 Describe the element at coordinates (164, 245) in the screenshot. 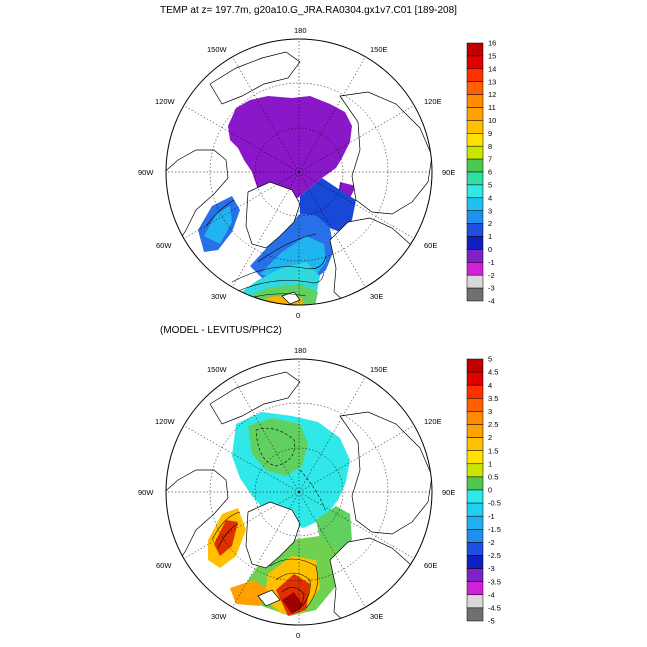

I see `p1-lon-60w: 60W` at that location.